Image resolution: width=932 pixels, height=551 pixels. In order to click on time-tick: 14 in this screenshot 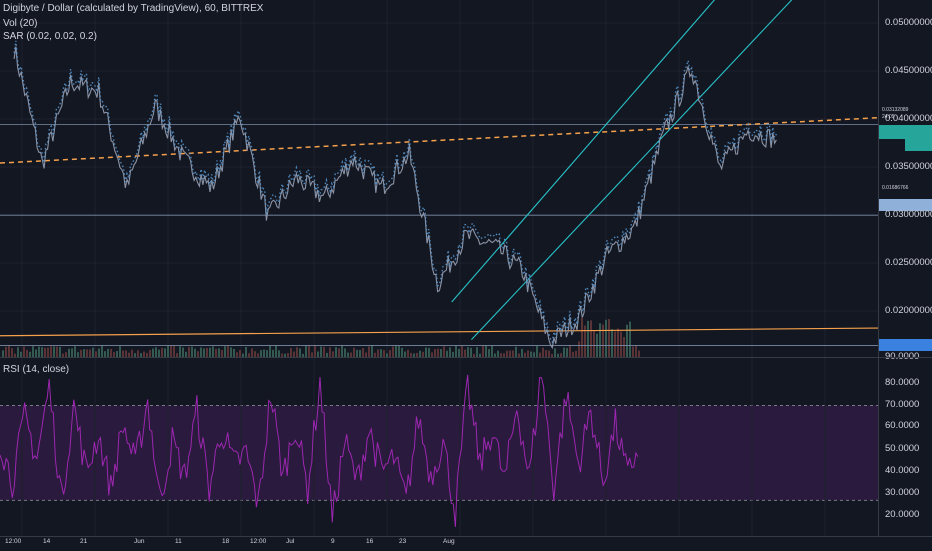, I will do `click(47, 541)`.